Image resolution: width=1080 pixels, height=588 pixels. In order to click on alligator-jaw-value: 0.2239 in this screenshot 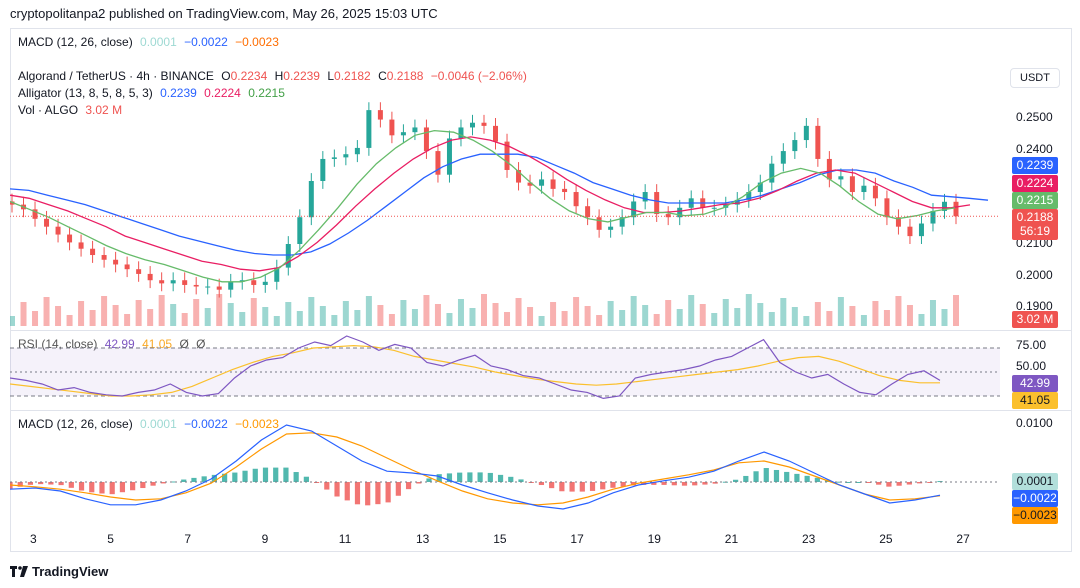, I will do `click(178, 93)`.